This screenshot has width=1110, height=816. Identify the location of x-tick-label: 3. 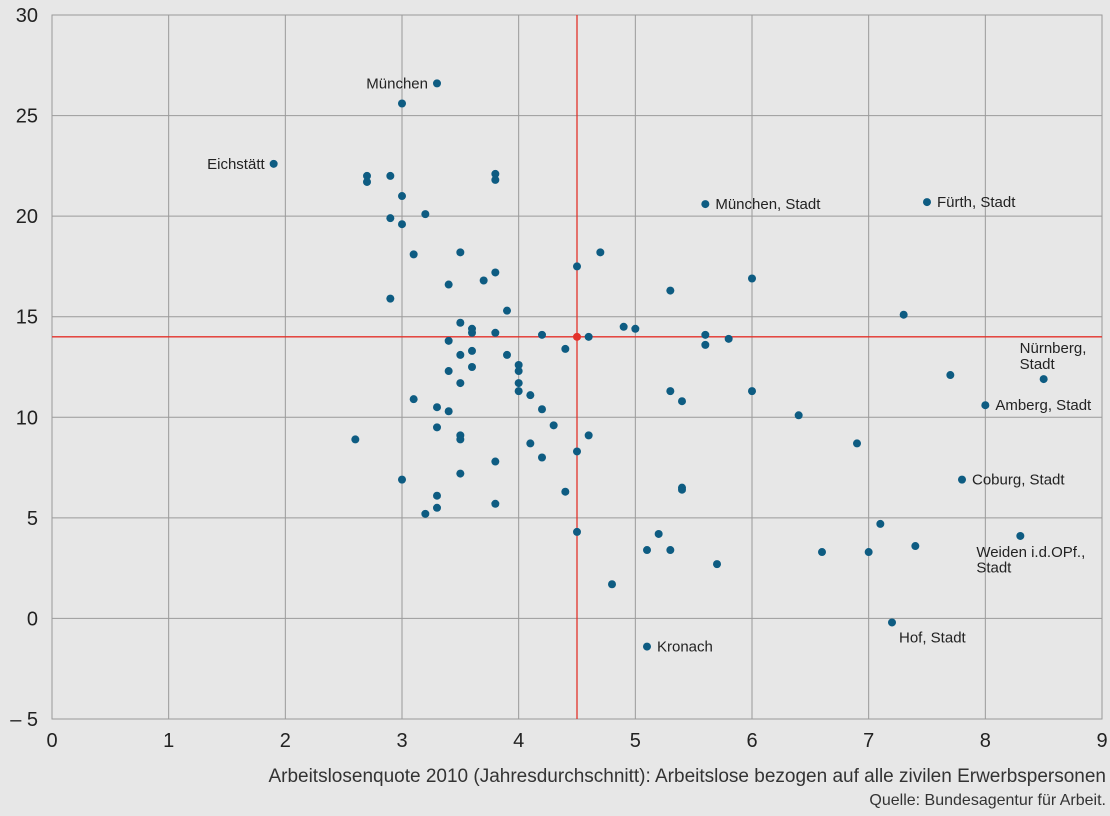
(401, 741).